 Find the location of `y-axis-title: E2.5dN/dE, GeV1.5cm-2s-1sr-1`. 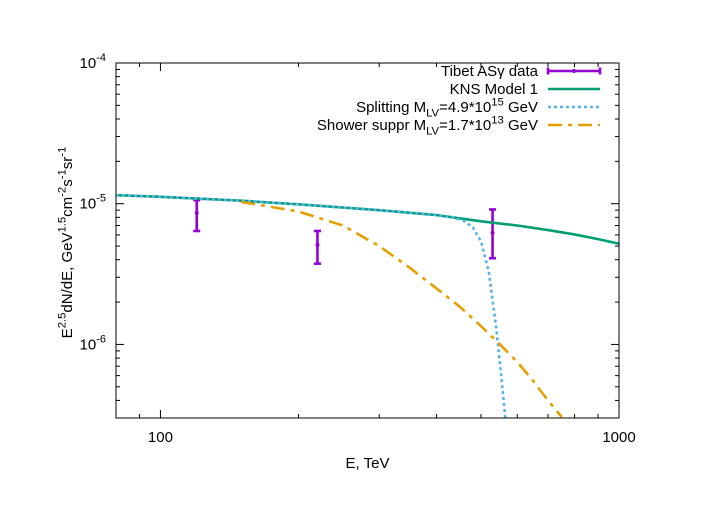

y-axis-title: E2.5dN/dE, GeV1.5cm-2s-1sr-1 is located at coordinates (66, 243).